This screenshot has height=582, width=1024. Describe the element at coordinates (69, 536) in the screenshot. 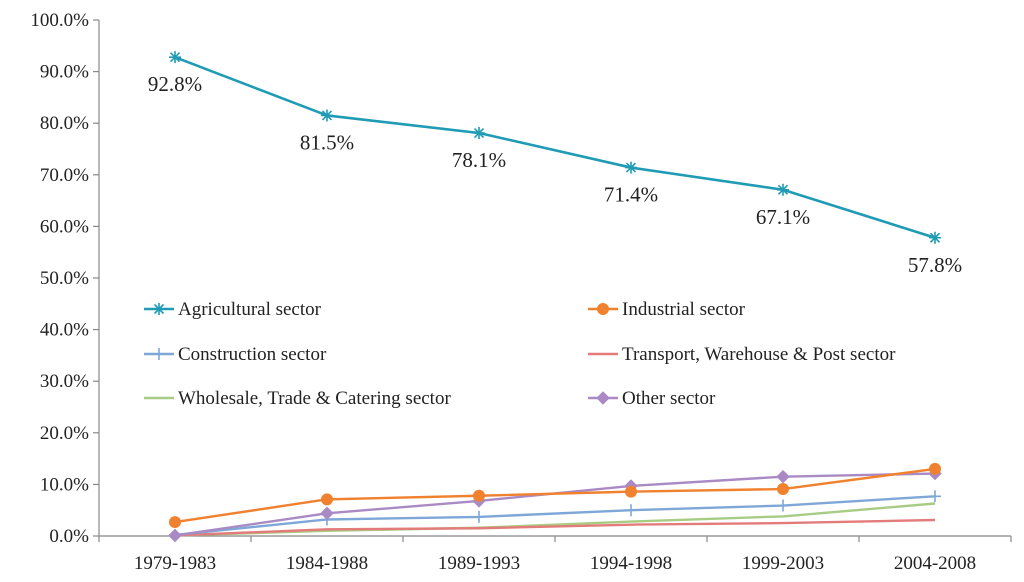

I see `y-tick-label: 0.0%` at that location.